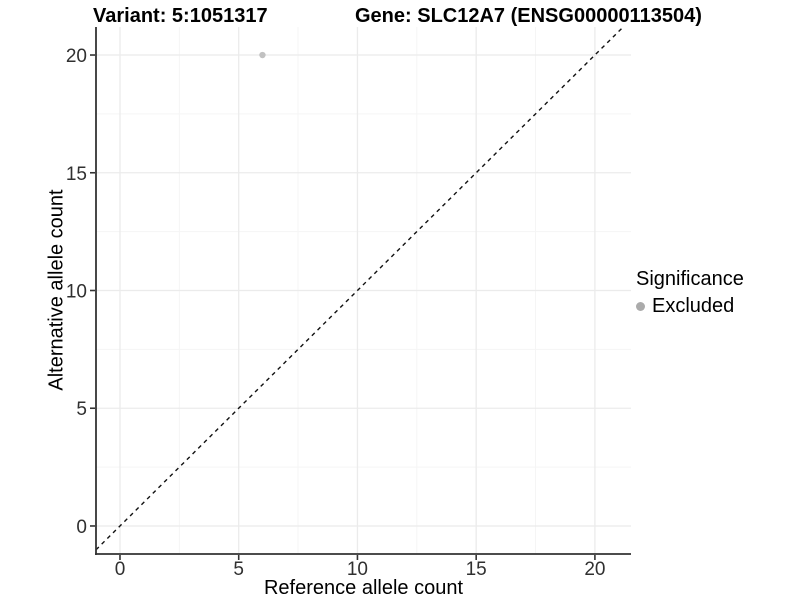 This screenshot has width=800, height=600. I want to click on x-axis-title: Reference allele count, so click(363, 588).